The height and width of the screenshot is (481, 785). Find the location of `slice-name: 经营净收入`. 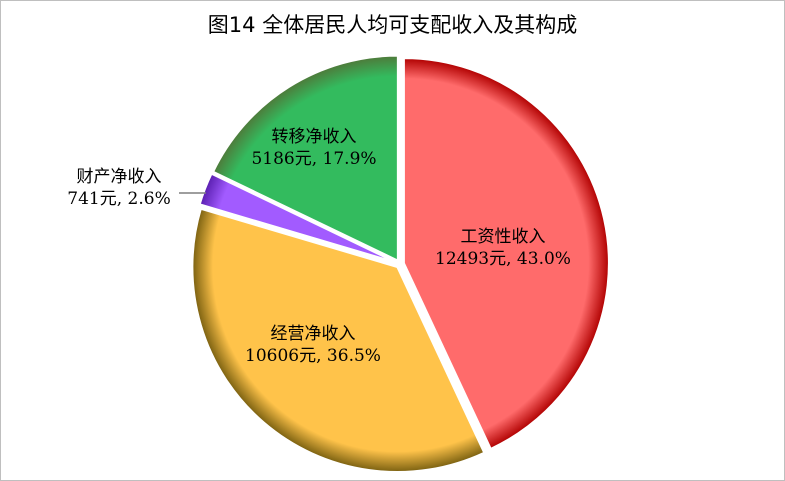

slice-name: 经营净收入 is located at coordinates (313, 334).